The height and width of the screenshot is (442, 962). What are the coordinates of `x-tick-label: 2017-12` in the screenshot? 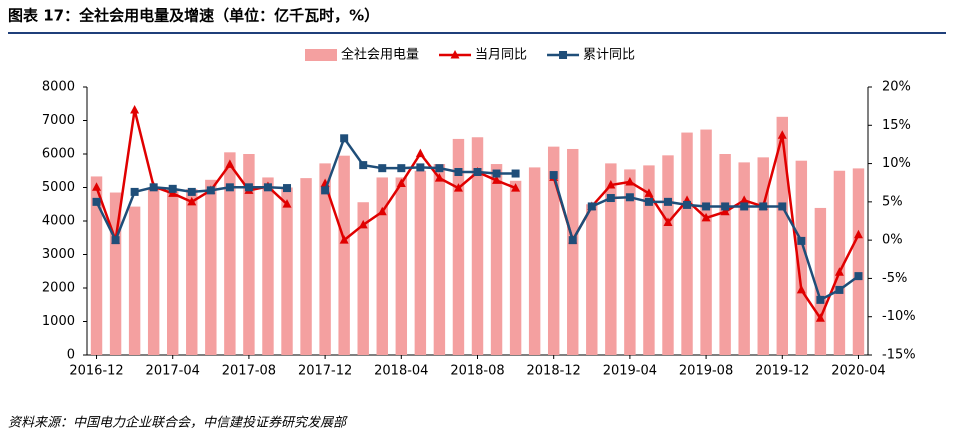 It's located at (325, 371).